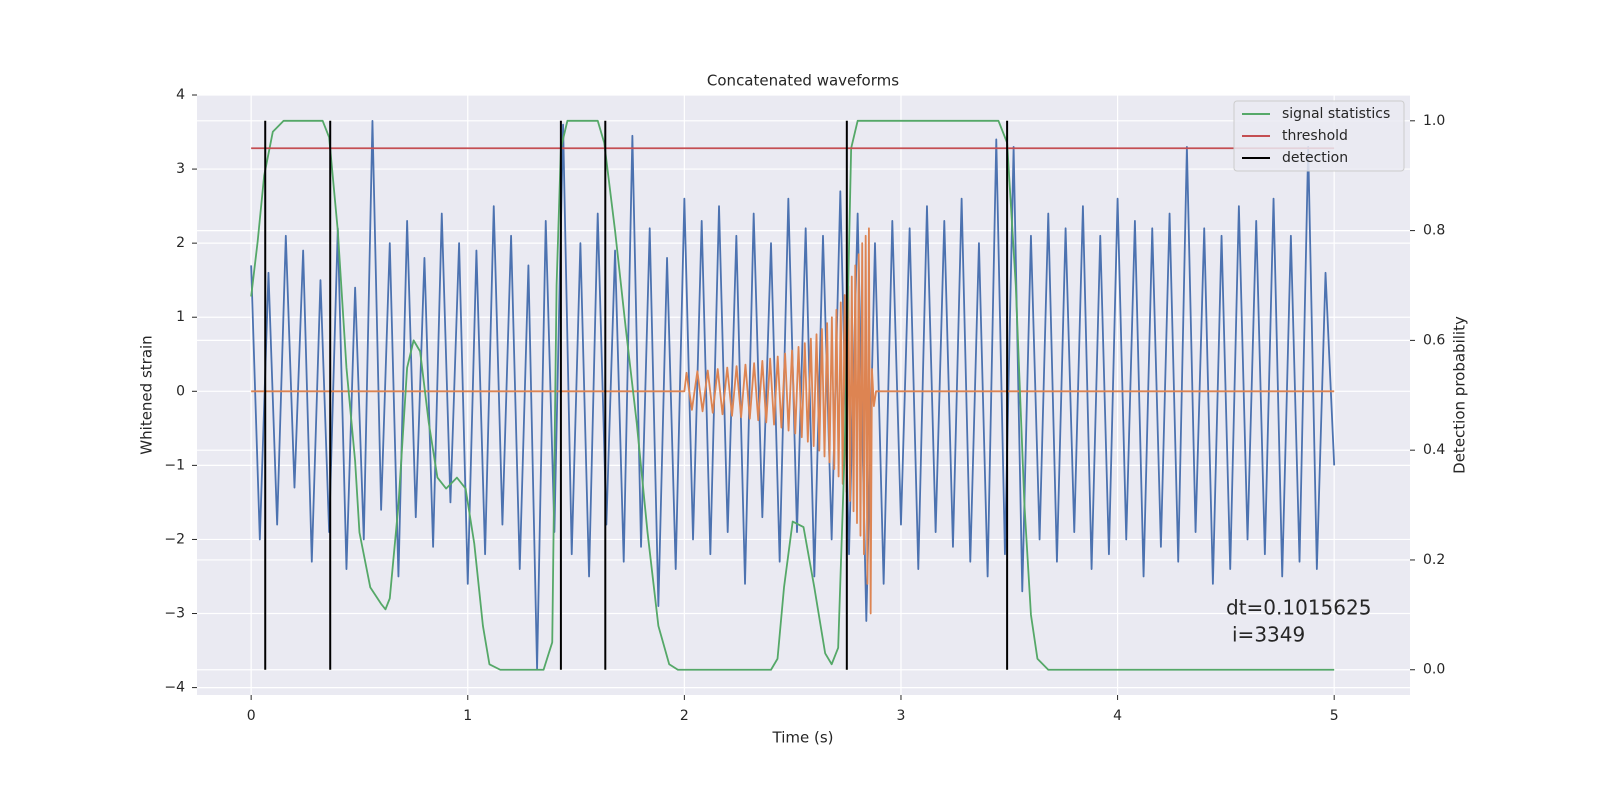 The image size is (1600, 800). What do you see at coordinates (174, 688) in the screenshot?
I see `y-tick-label: −4` at bounding box center [174, 688].